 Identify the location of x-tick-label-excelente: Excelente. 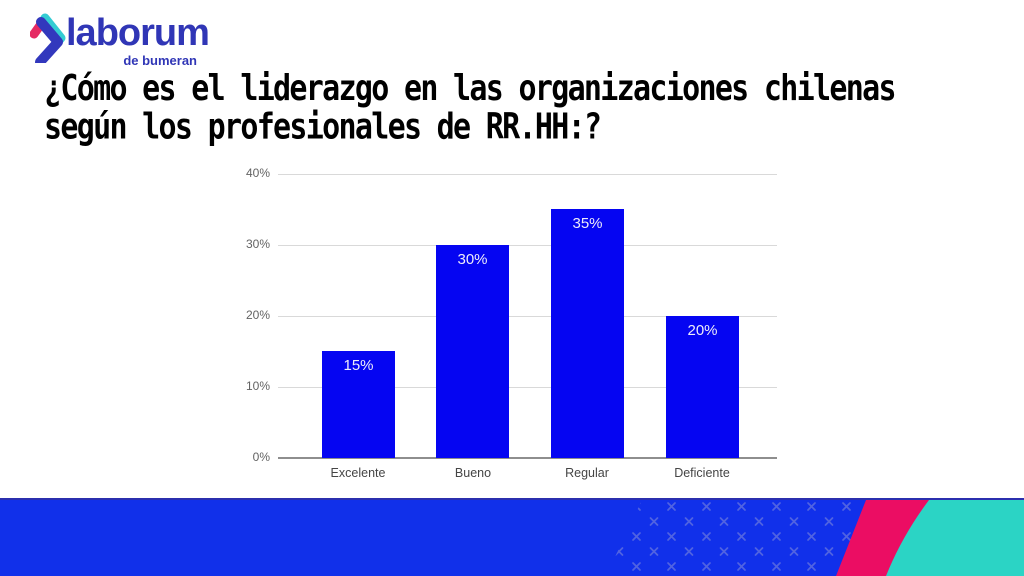
(358, 473).